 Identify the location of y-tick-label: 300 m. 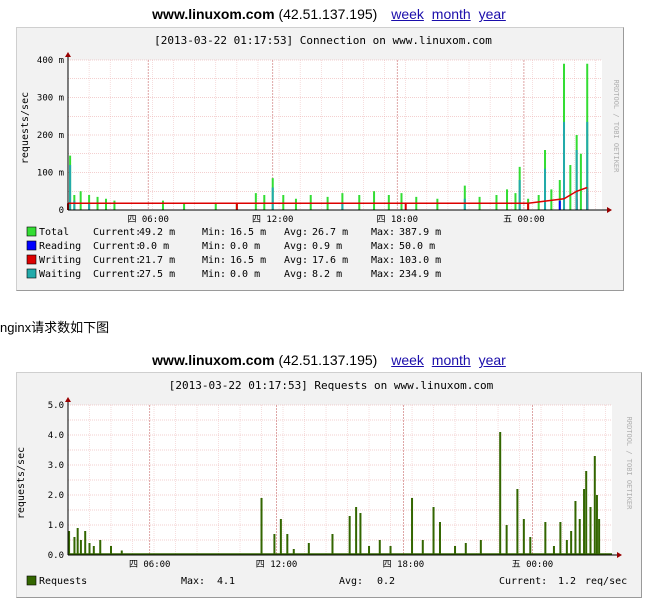
(50, 99).